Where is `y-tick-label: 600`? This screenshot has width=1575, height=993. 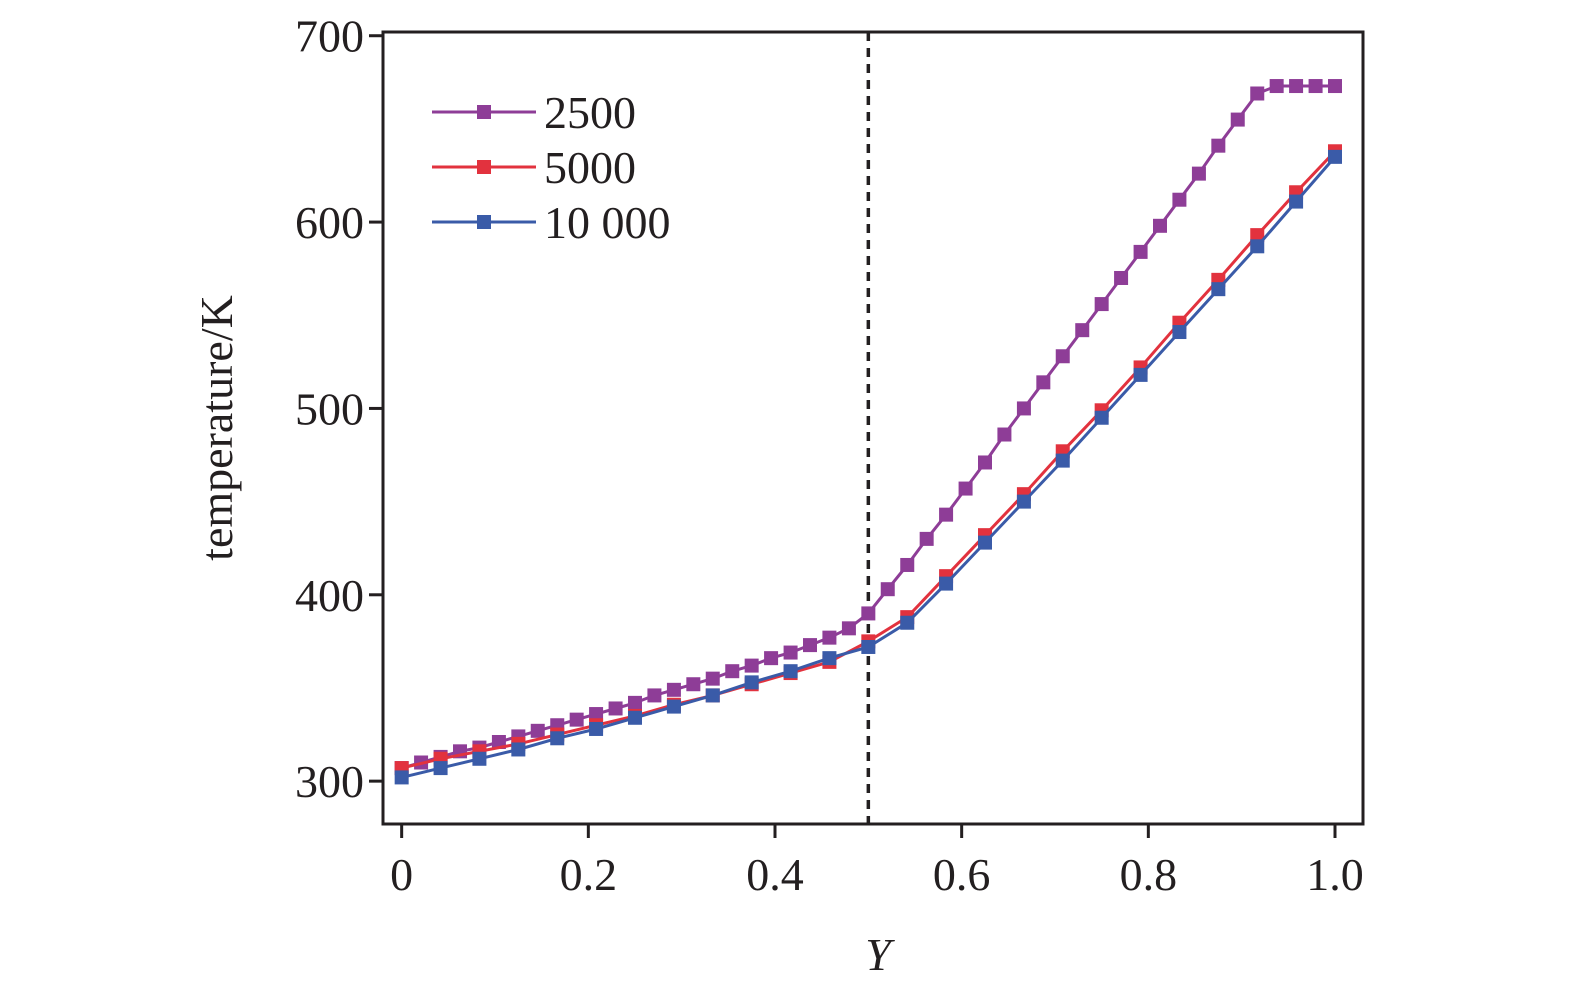
y-tick-label: 600 is located at coordinates (329, 222).